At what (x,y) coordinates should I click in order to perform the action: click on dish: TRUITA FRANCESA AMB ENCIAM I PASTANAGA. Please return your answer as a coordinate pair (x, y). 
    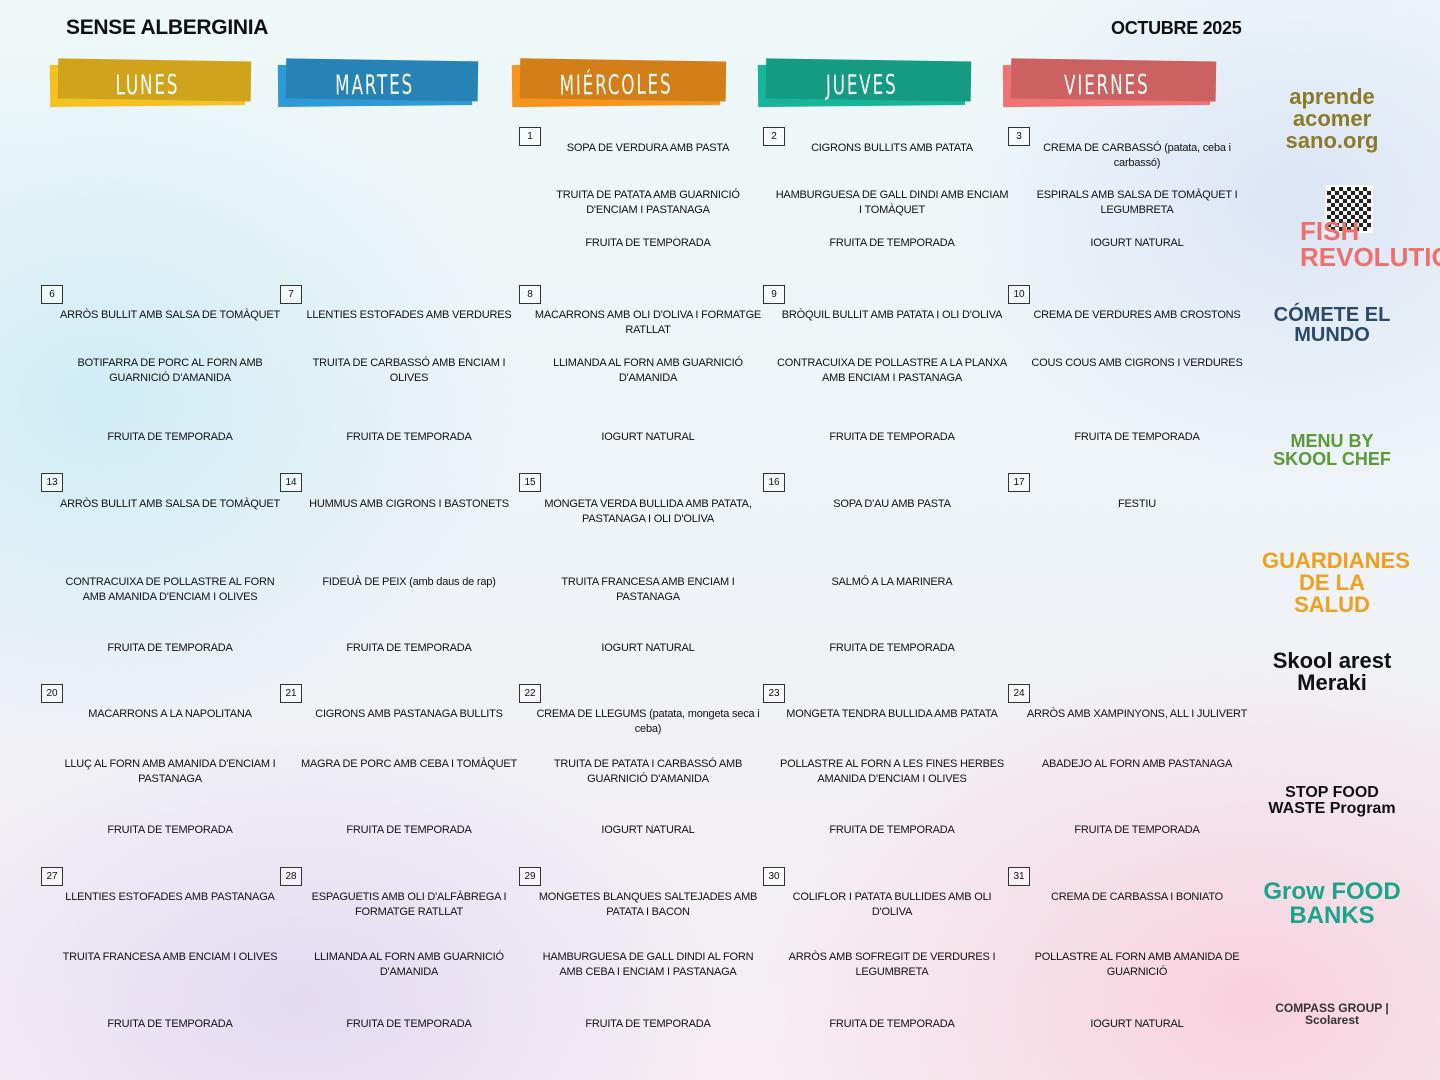
    Looking at the image, I should click on (648, 589).